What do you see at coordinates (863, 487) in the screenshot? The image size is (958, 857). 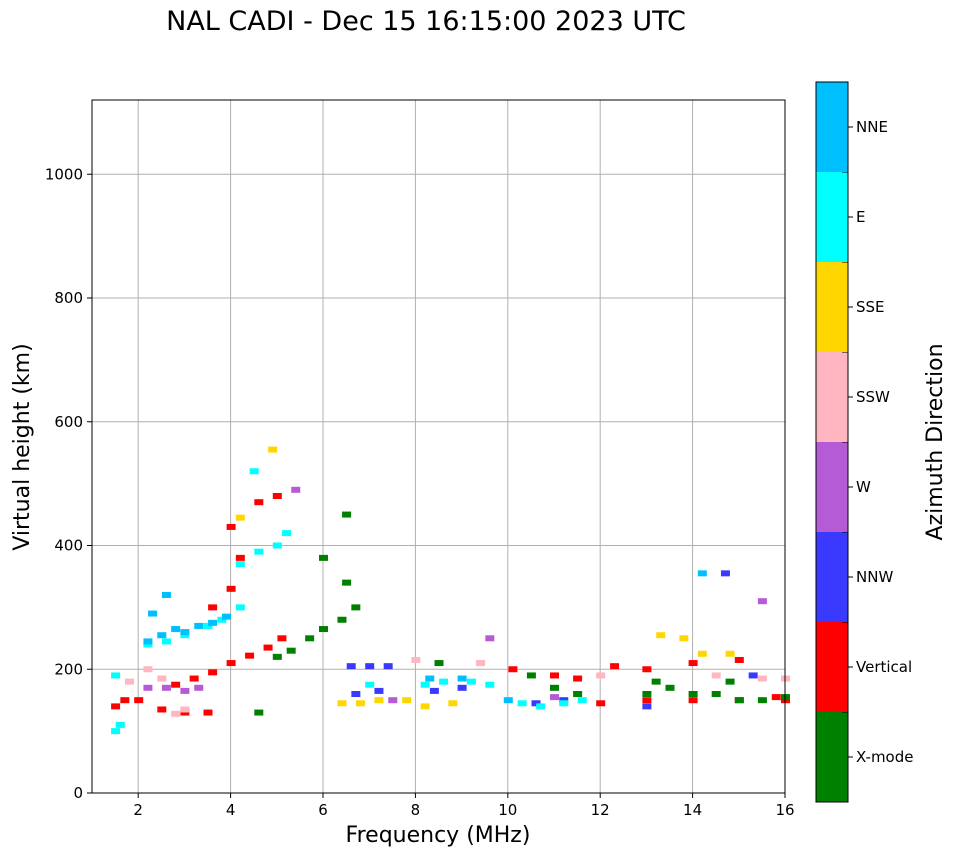 I see `colorbar-label-w: W` at bounding box center [863, 487].